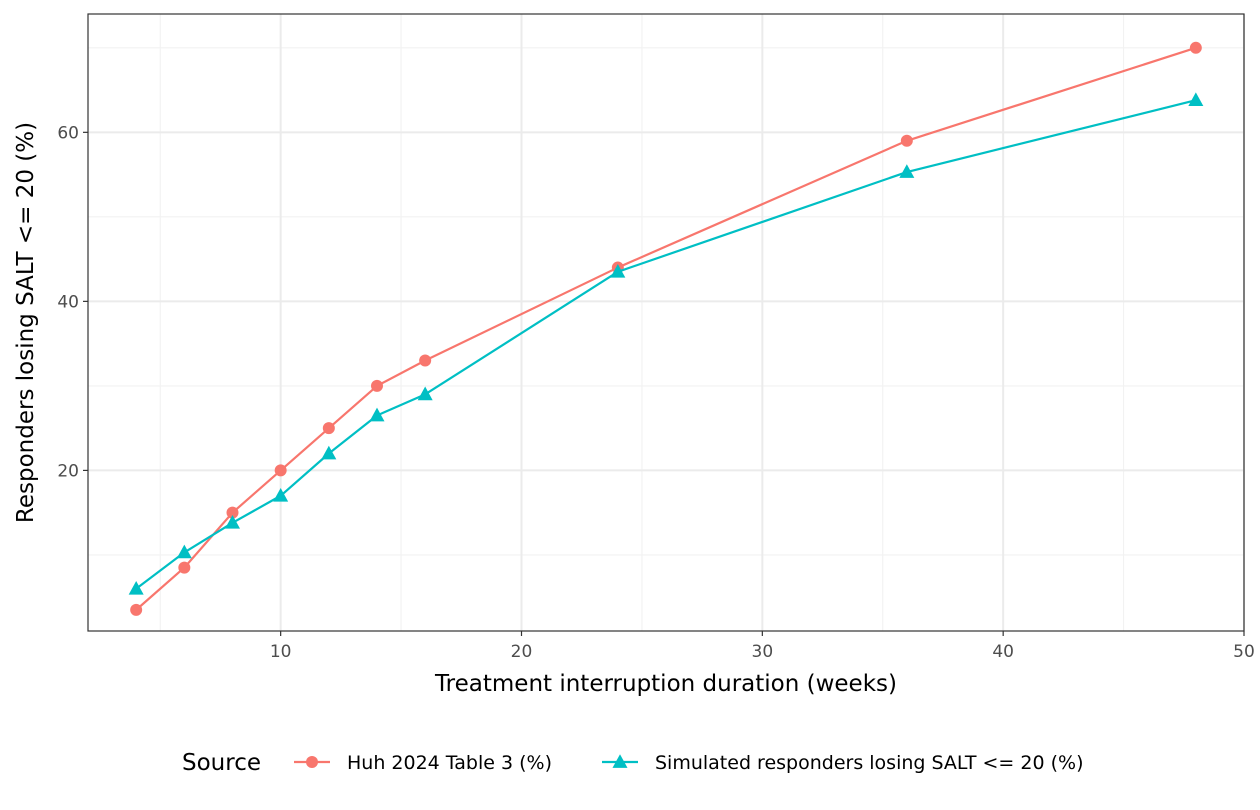 The image size is (1260, 810). I want to click on x-tick-label: 10, so click(281, 652).